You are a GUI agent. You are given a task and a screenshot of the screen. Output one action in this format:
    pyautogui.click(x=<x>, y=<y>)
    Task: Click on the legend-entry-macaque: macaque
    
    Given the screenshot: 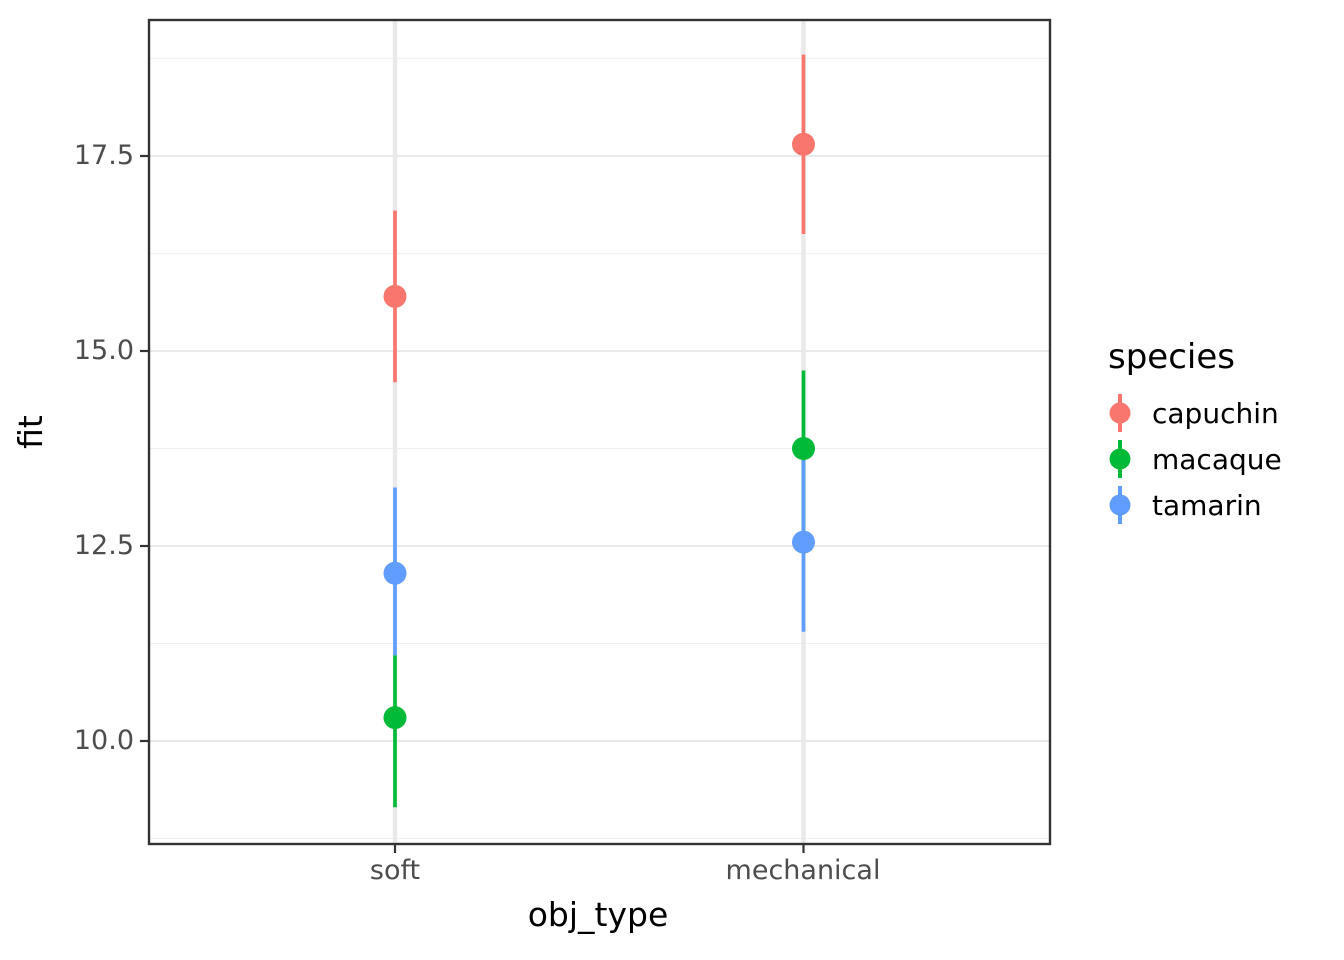 What is the action you would take?
    pyautogui.click(x=1218, y=459)
    